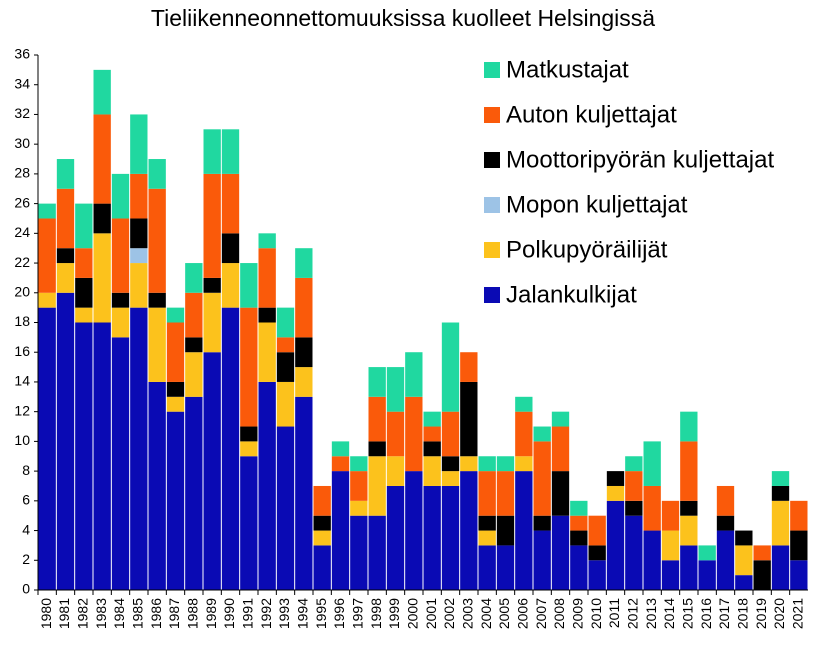  Describe the element at coordinates (26, 589) in the screenshot. I see `y-tick-label: 0` at that location.